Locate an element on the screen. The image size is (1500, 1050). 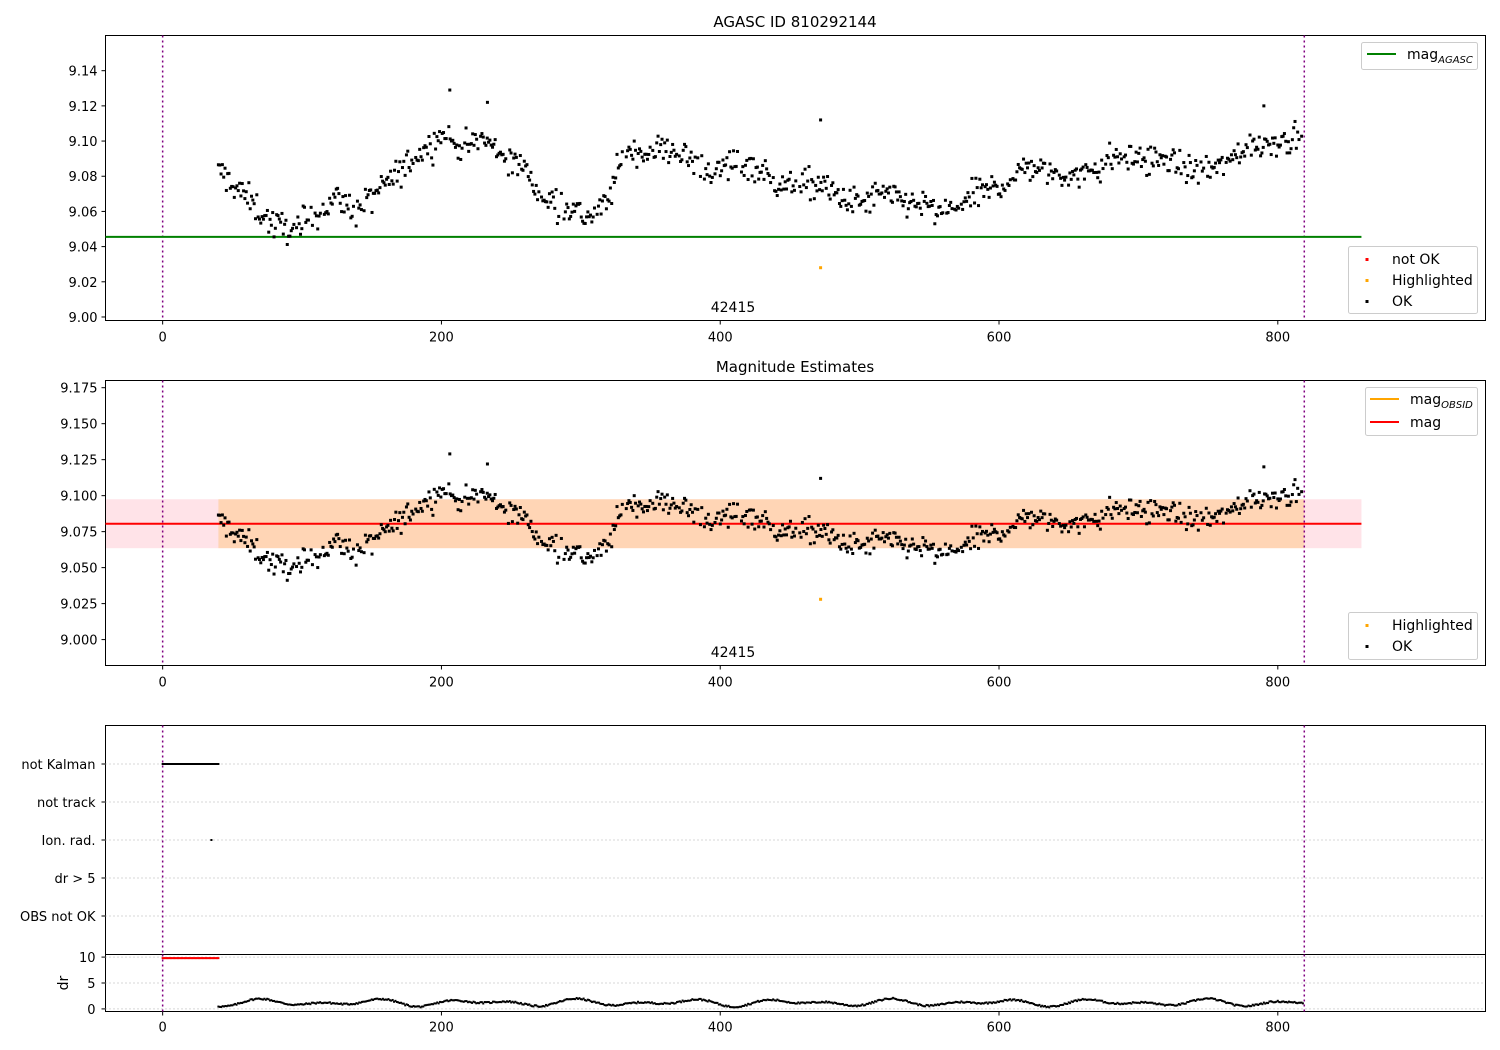
panel1-x-ticks: 0 200 400 600 800 is located at coordinates (724, 333).